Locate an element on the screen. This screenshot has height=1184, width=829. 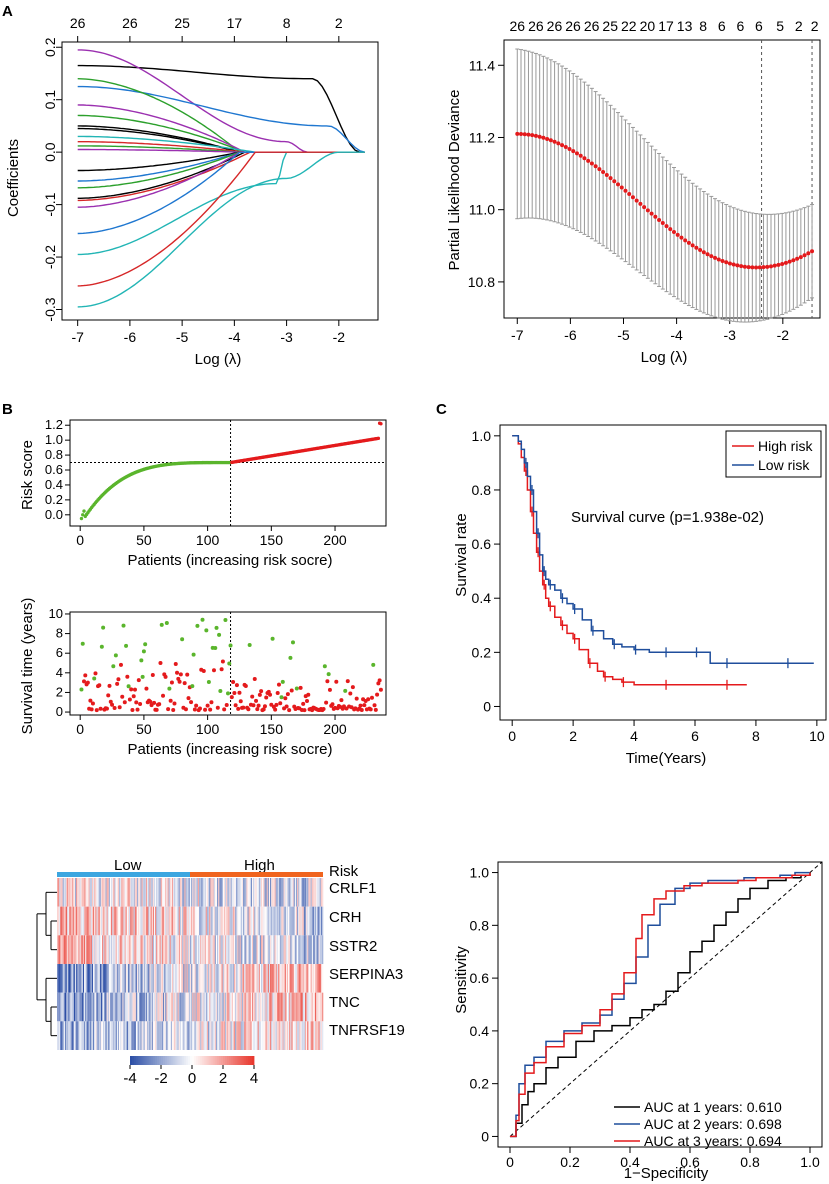
lasso-path-xtick-label: -3 is located at coordinates (286, 337).